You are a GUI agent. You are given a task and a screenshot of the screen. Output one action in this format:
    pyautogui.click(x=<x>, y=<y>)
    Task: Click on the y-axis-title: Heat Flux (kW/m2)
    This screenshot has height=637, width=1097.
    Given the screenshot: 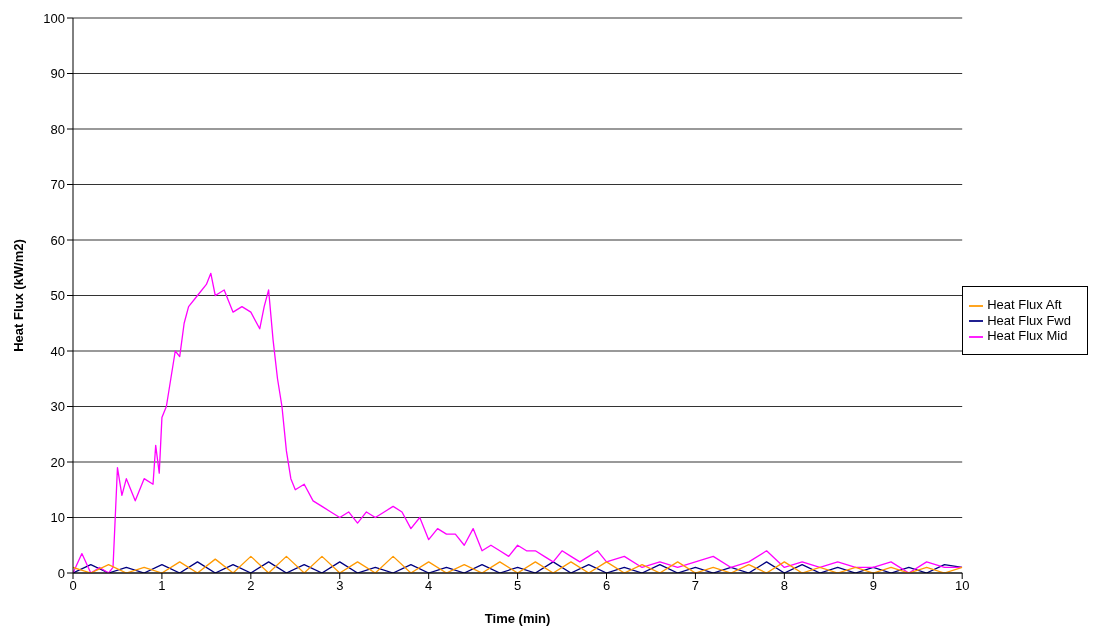 What is the action you would take?
    pyautogui.click(x=18, y=295)
    